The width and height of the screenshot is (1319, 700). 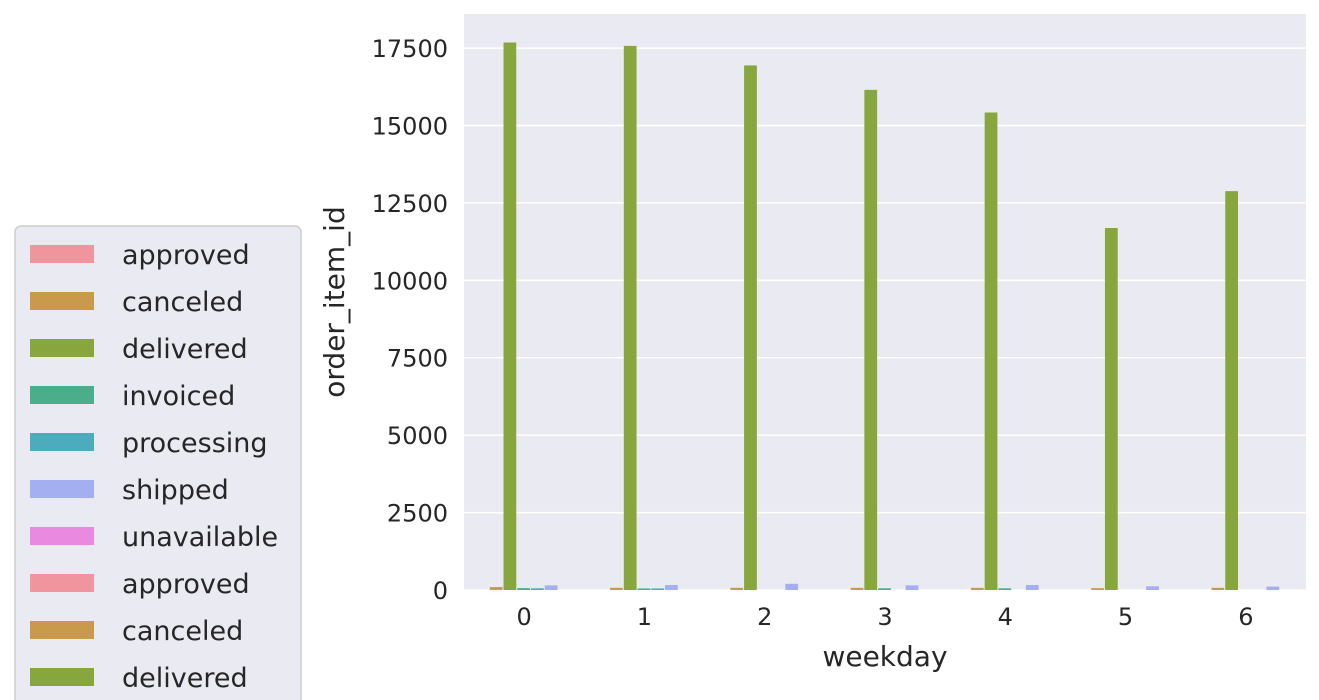 What do you see at coordinates (175, 490) in the screenshot?
I see `legend-label-shipped: shipped` at bounding box center [175, 490].